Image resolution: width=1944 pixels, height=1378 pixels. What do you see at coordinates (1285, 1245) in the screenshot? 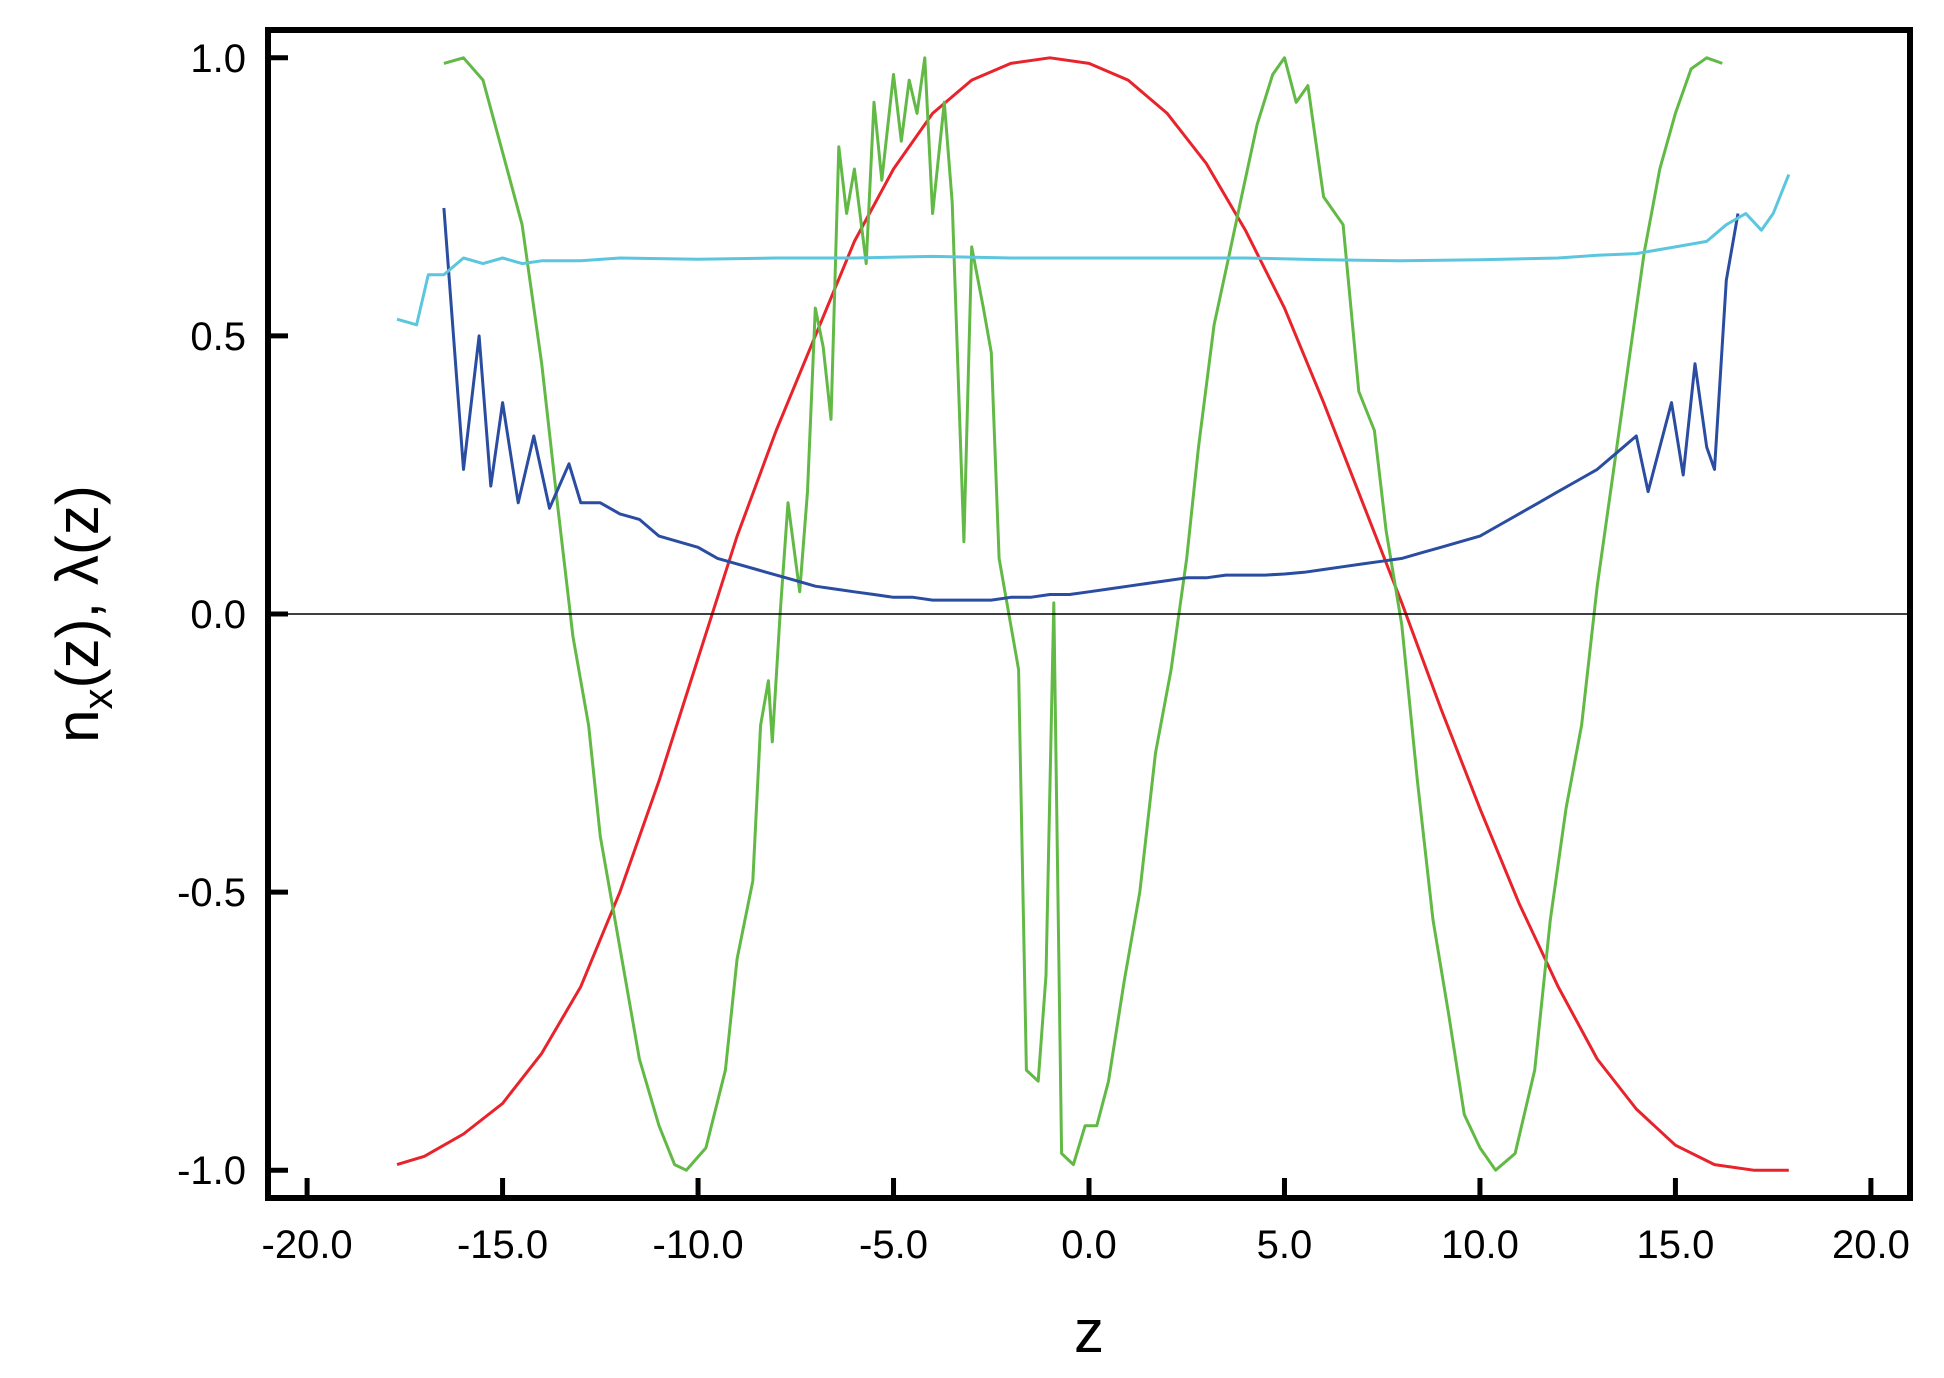
I see `x-tick-label: 5.0` at bounding box center [1285, 1245].